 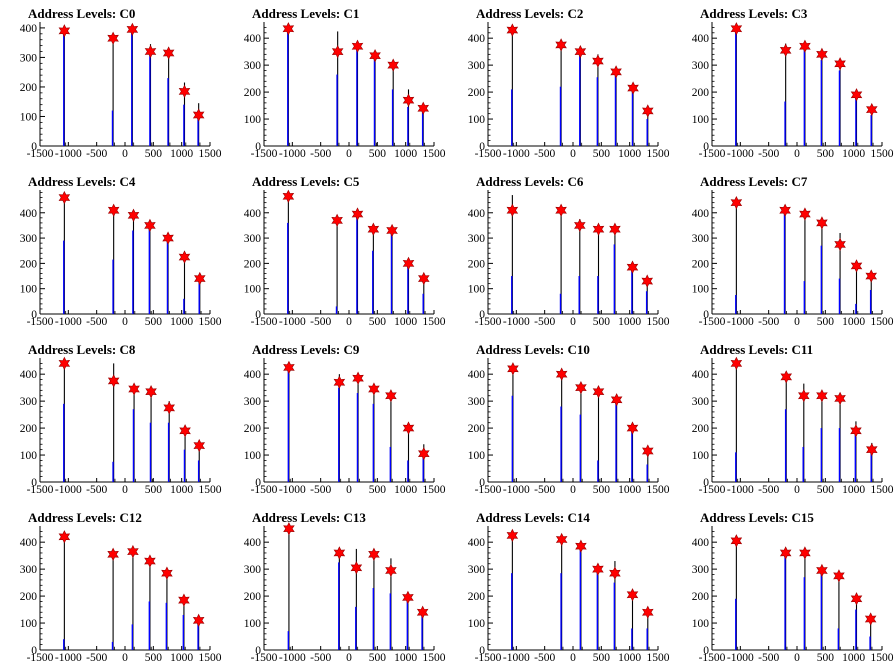 I want to click on chart-title: Address Levels: C6, so click(x=530, y=181).